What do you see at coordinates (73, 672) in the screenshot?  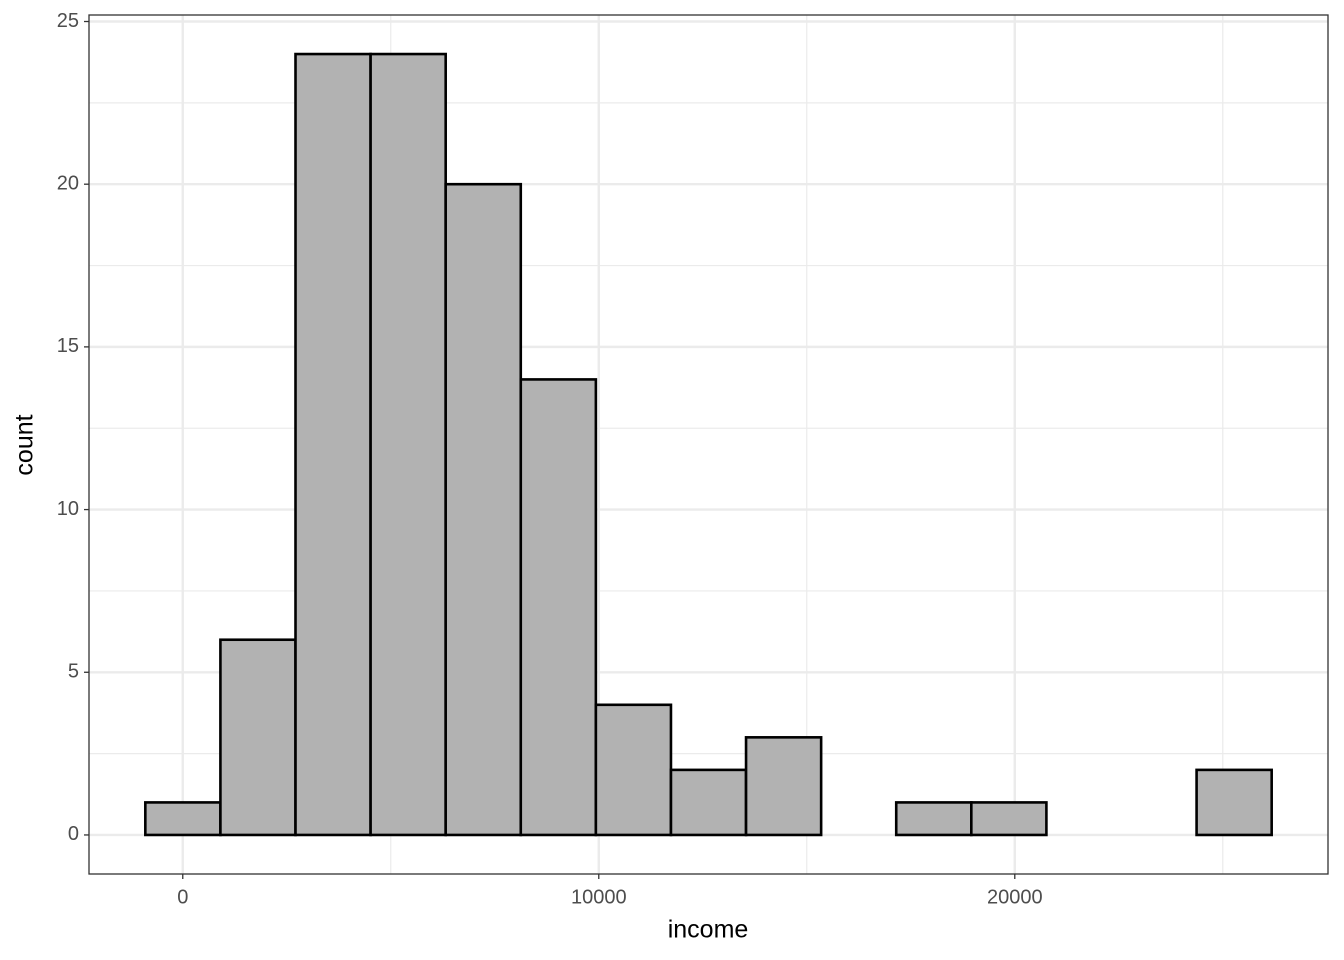 I see `y-tick-label: 5` at bounding box center [73, 672].